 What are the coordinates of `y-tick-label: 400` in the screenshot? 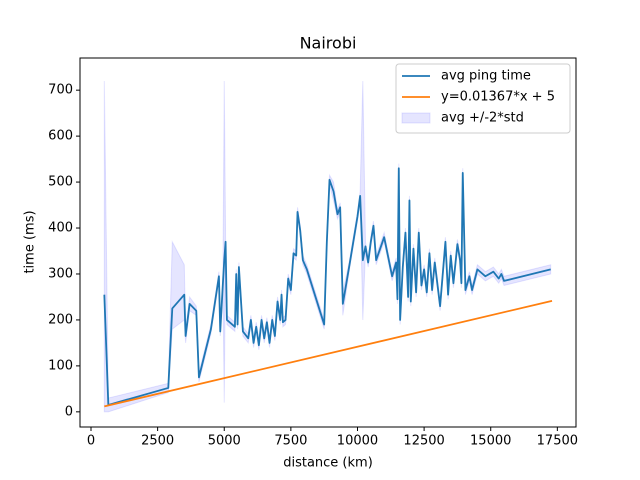 It's located at (60, 228).